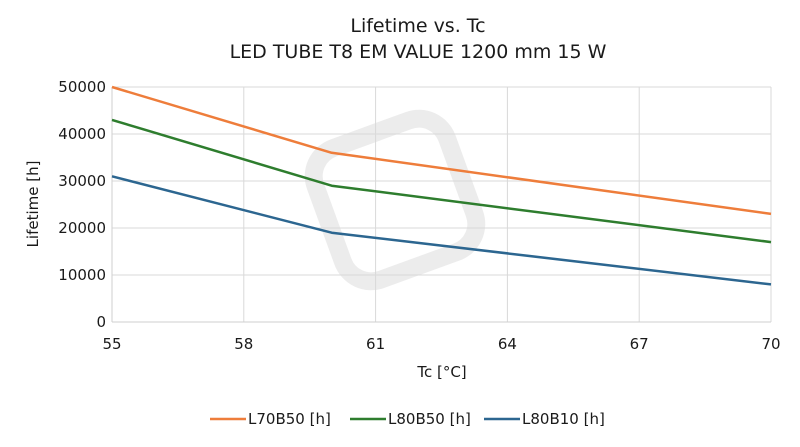  Describe the element at coordinates (101, 322) in the screenshot. I see `y-tick-label: 0` at that location.